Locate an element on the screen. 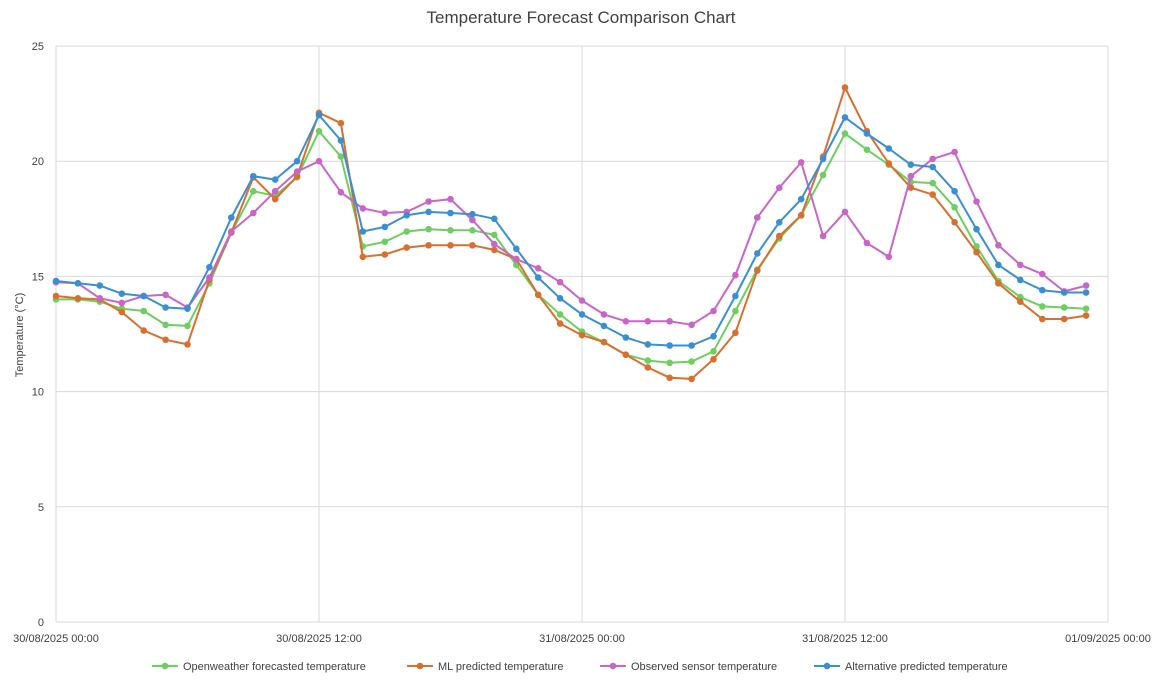 Image resolution: width=1168 pixels, height=687 pixels. legend-label: Openweather forecasted temperature is located at coordinates (274, 667).